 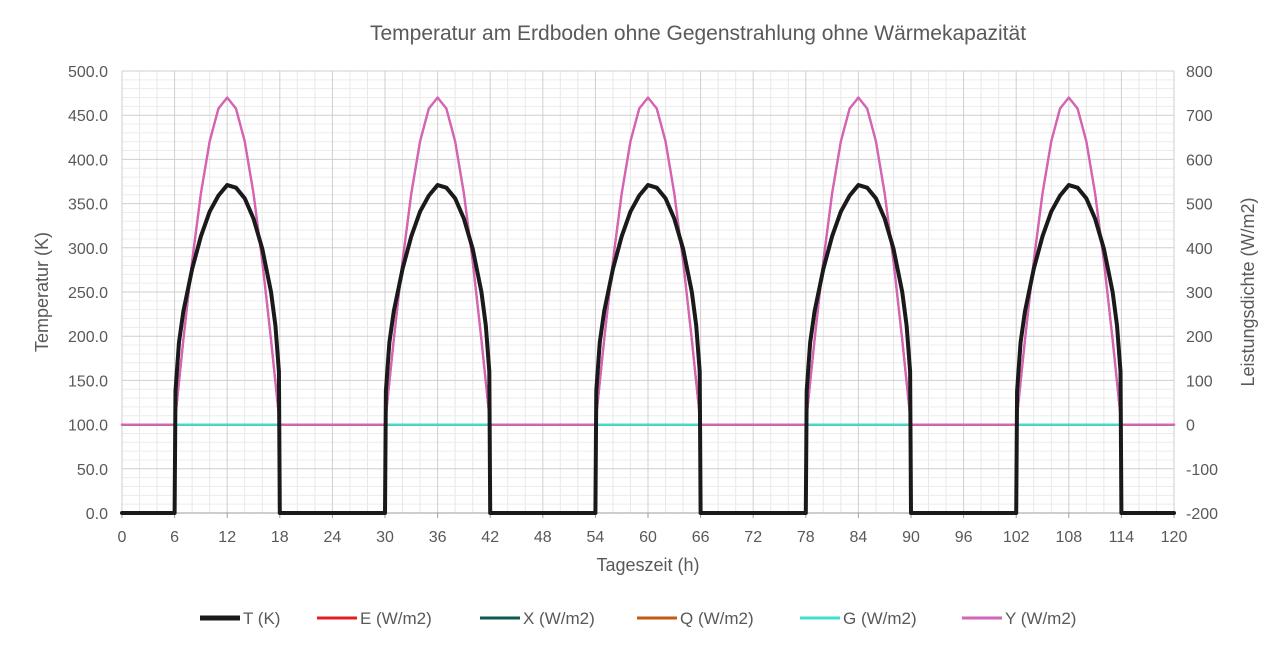 I want to click on x-tick-label: 48, so click(x=543, y=537).